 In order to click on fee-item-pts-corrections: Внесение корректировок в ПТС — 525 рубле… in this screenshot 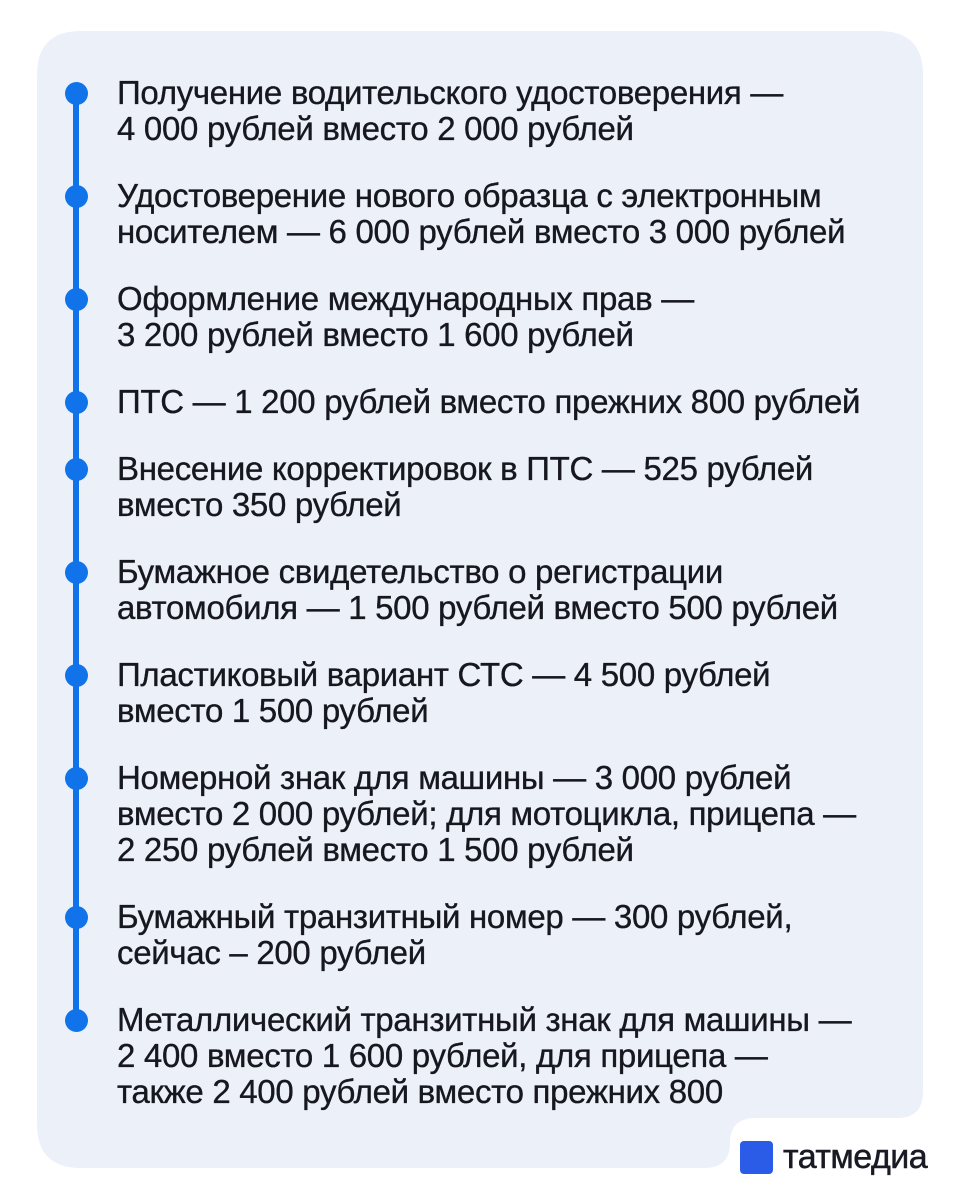, I will do `click(483, 486)`.